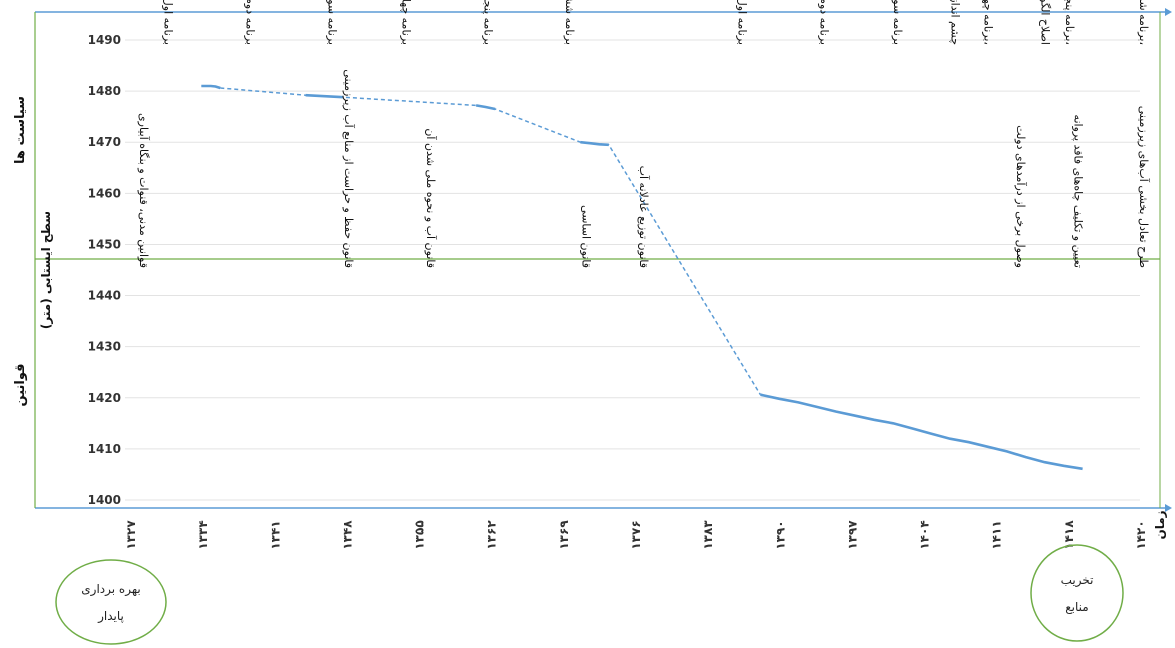 This screenshot has height=648, width=1175. I want to click on law-label: قوانین مدنی، قنوات و بنگاه آبیاری, so click(144, 190).